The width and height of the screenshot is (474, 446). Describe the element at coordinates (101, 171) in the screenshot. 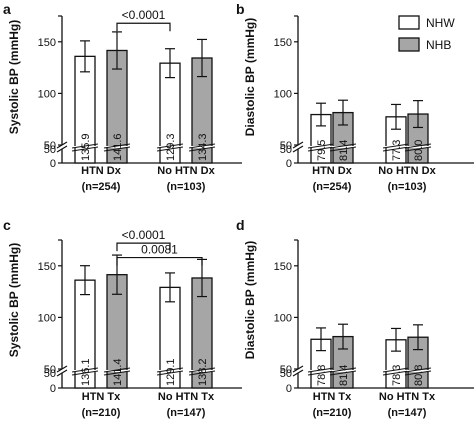

I see `x-category-label: HTN Dx` at that location.